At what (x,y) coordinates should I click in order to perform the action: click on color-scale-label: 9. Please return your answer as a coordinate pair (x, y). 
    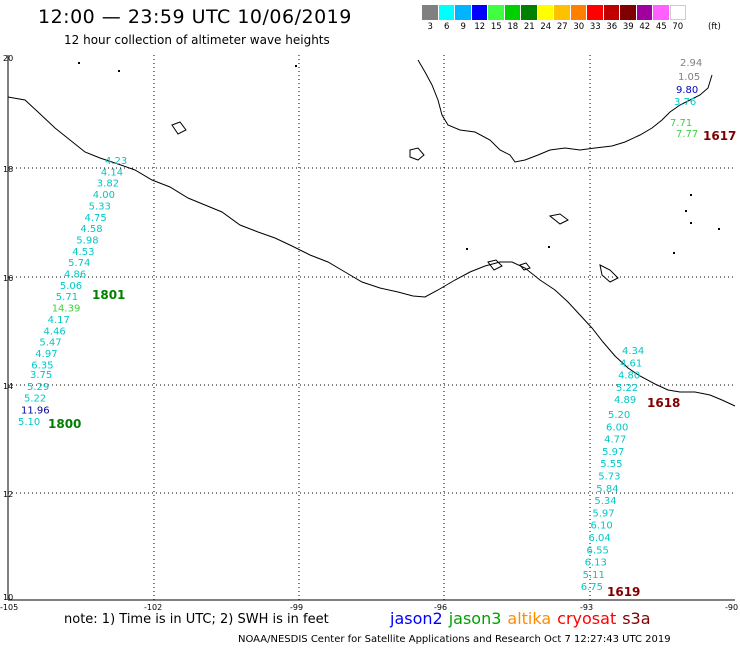
    Looking at the image, I should click on (463, 27).